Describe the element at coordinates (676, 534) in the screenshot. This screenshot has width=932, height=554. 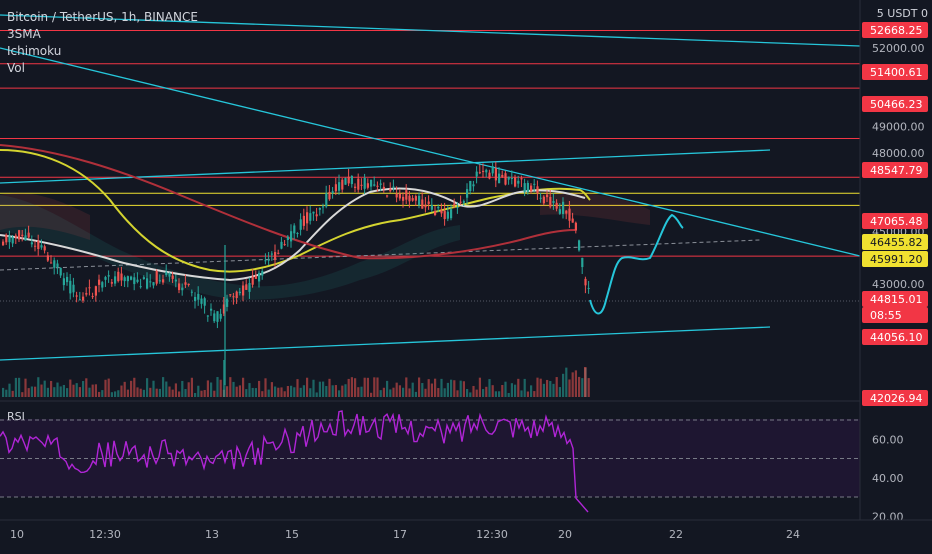
I see `time-tick: 22` at that location.